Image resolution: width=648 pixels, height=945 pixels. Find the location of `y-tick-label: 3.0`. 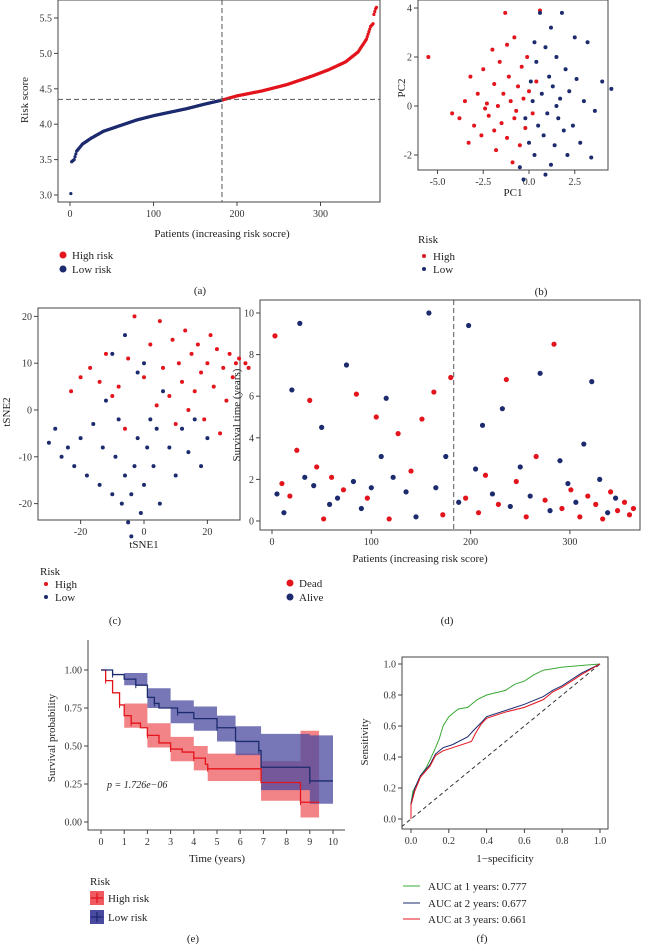

y-tick-label: 3.0 is located at coordinates (46, 196).